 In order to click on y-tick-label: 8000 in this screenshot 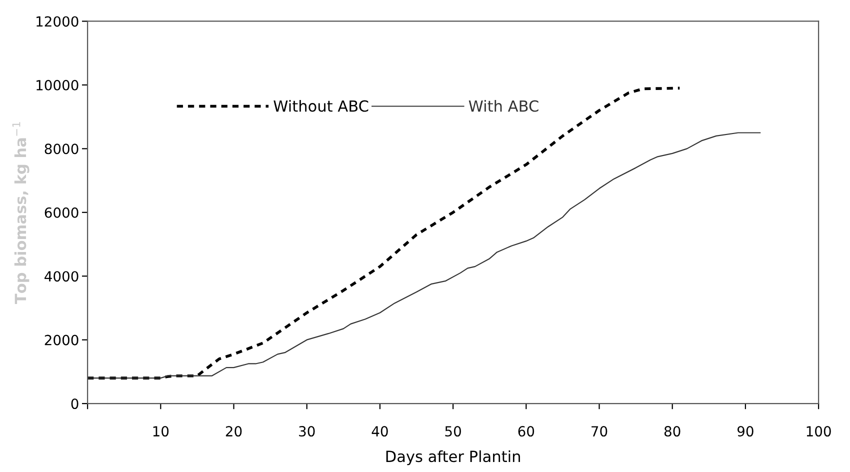, I will do `click(61, 149)`.